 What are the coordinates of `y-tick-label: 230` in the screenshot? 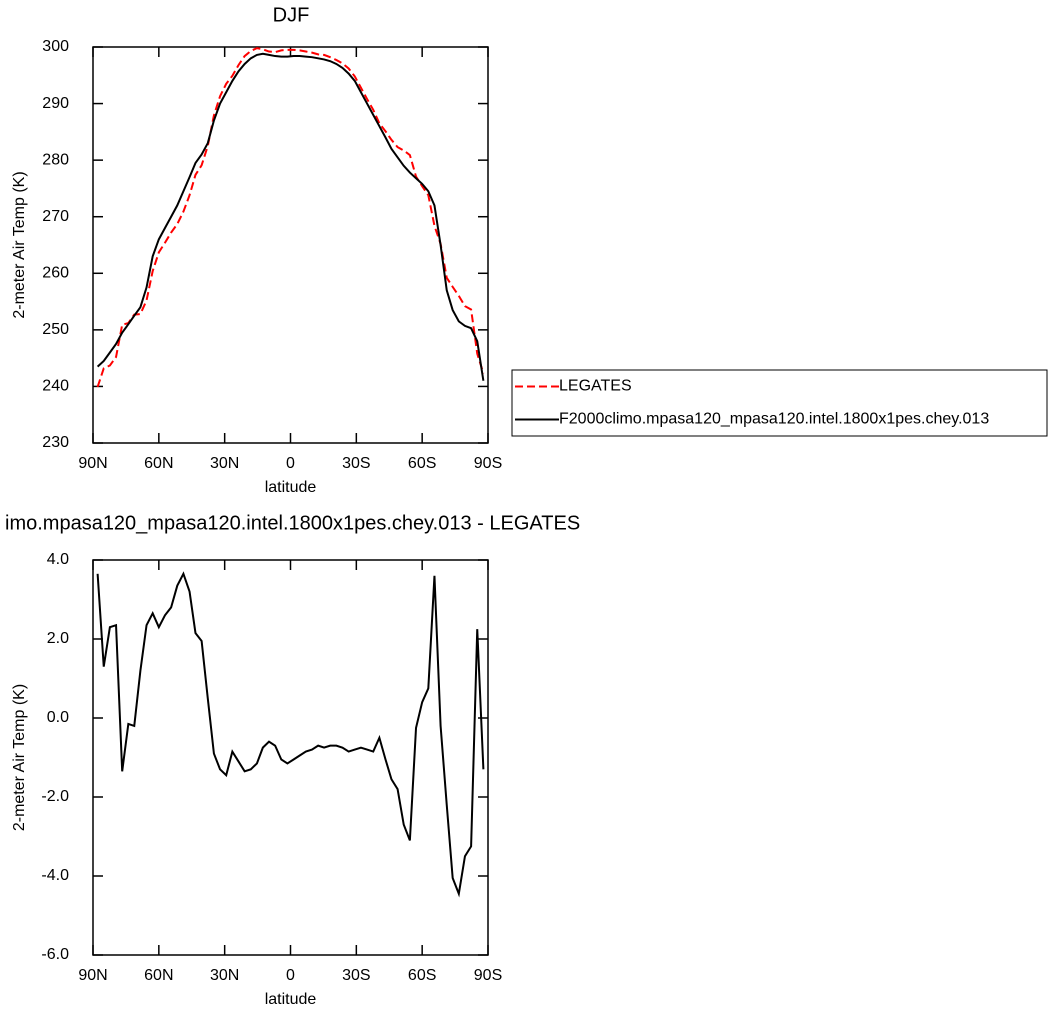 It's located at (55, 442).